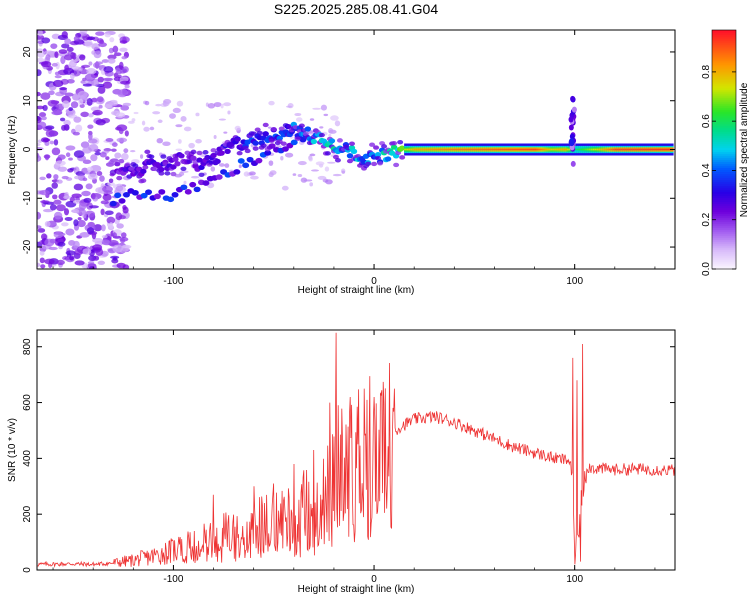 This screenshot has height=600, width=750. I want to click on colorbar-frame, so click(724, 149).